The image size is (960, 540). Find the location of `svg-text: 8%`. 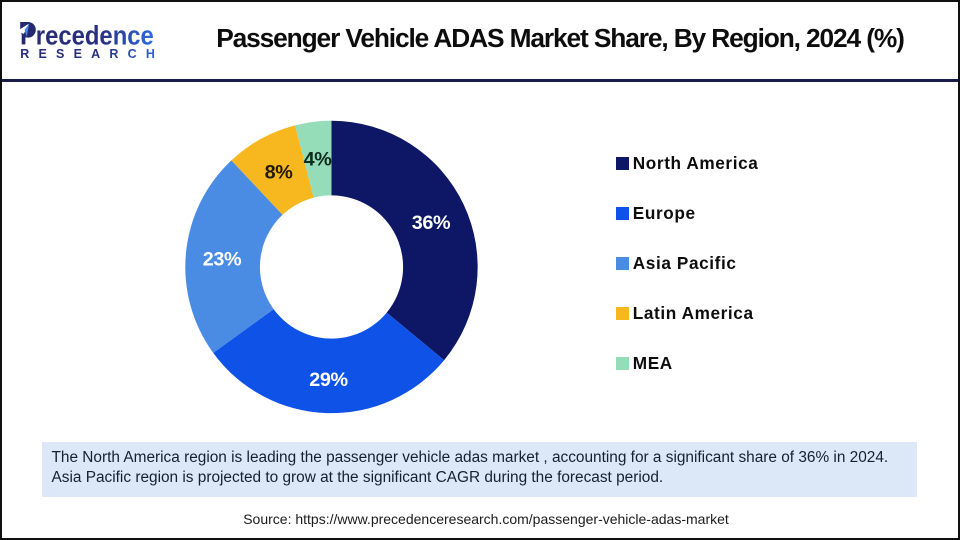

svg-text: 8% is located at coordinates (279, 173).